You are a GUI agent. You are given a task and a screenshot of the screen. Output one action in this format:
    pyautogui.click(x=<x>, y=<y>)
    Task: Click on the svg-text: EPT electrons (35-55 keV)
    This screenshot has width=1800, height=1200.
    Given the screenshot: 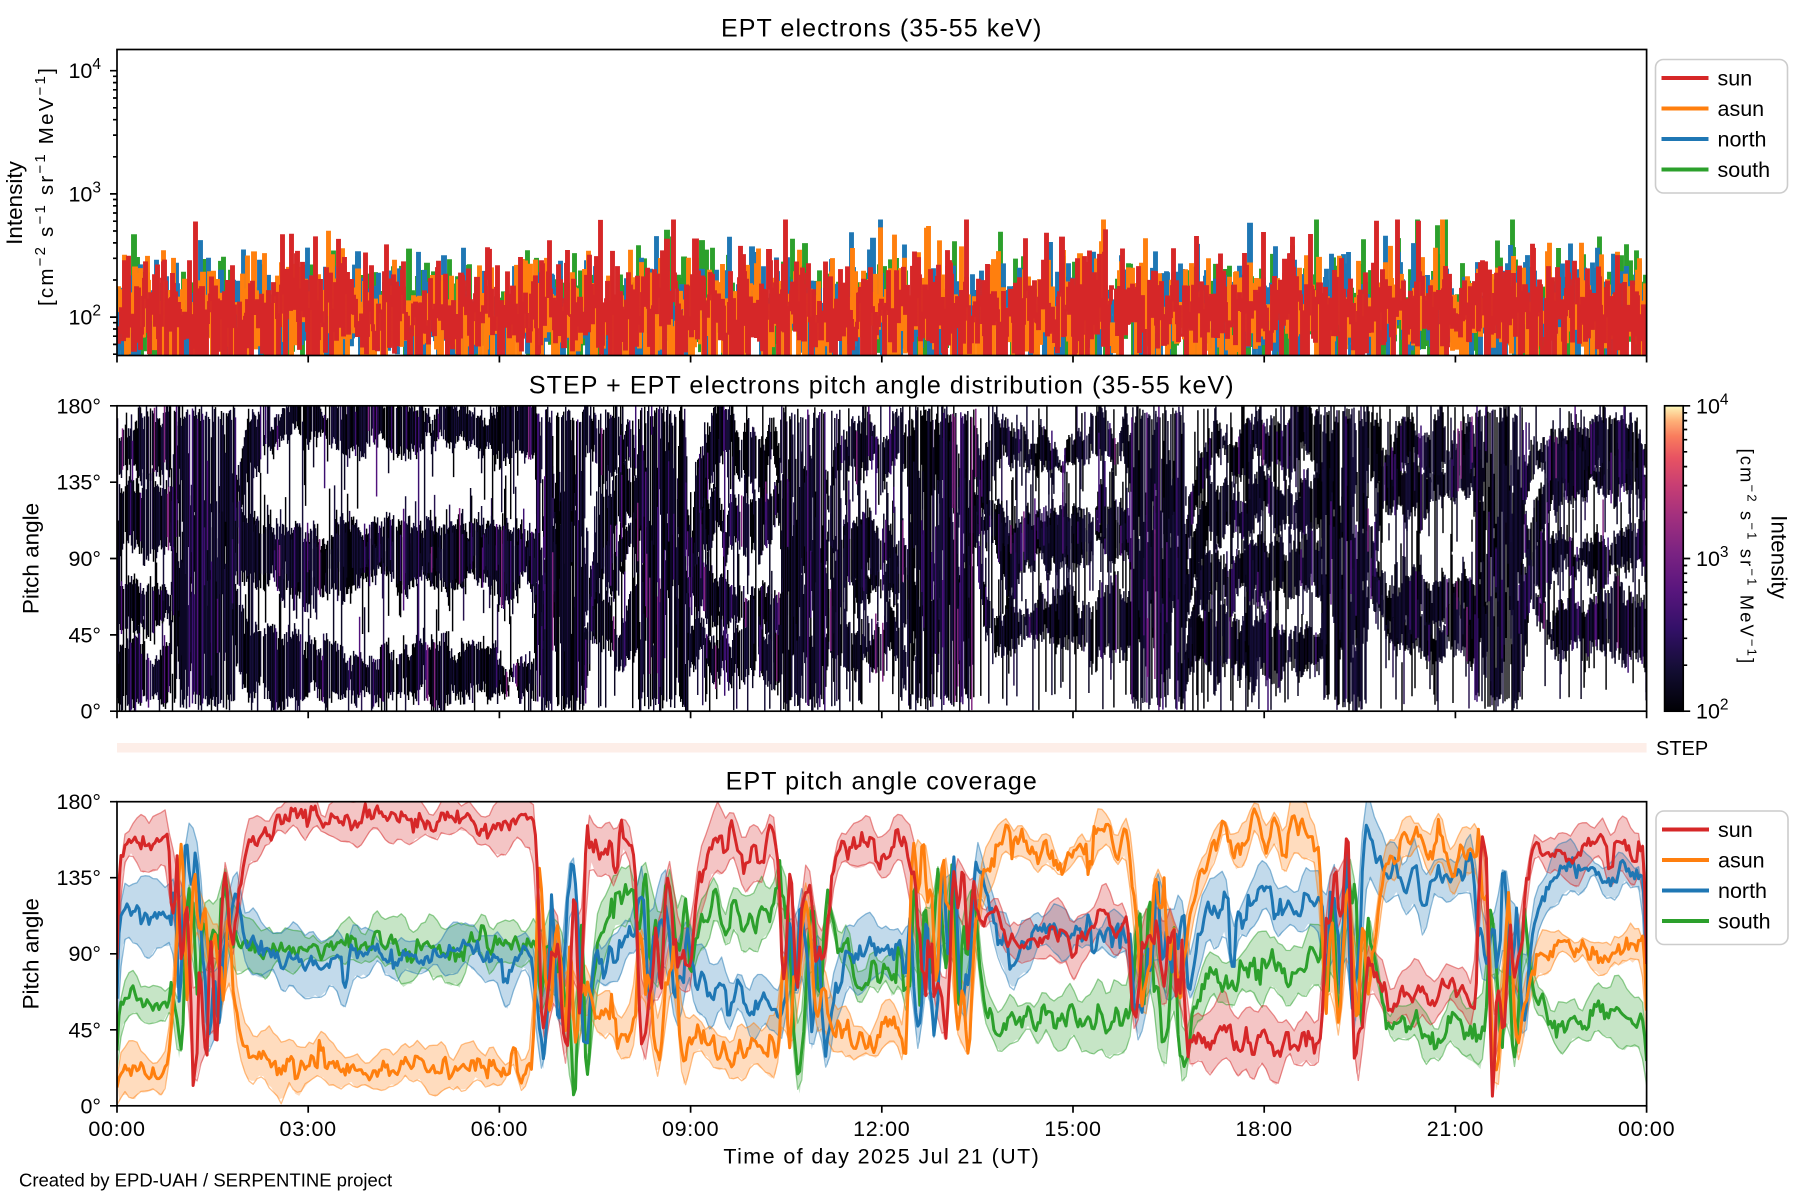 What is the action you would take?
    pyautogui.click(x=882, y=29)
    